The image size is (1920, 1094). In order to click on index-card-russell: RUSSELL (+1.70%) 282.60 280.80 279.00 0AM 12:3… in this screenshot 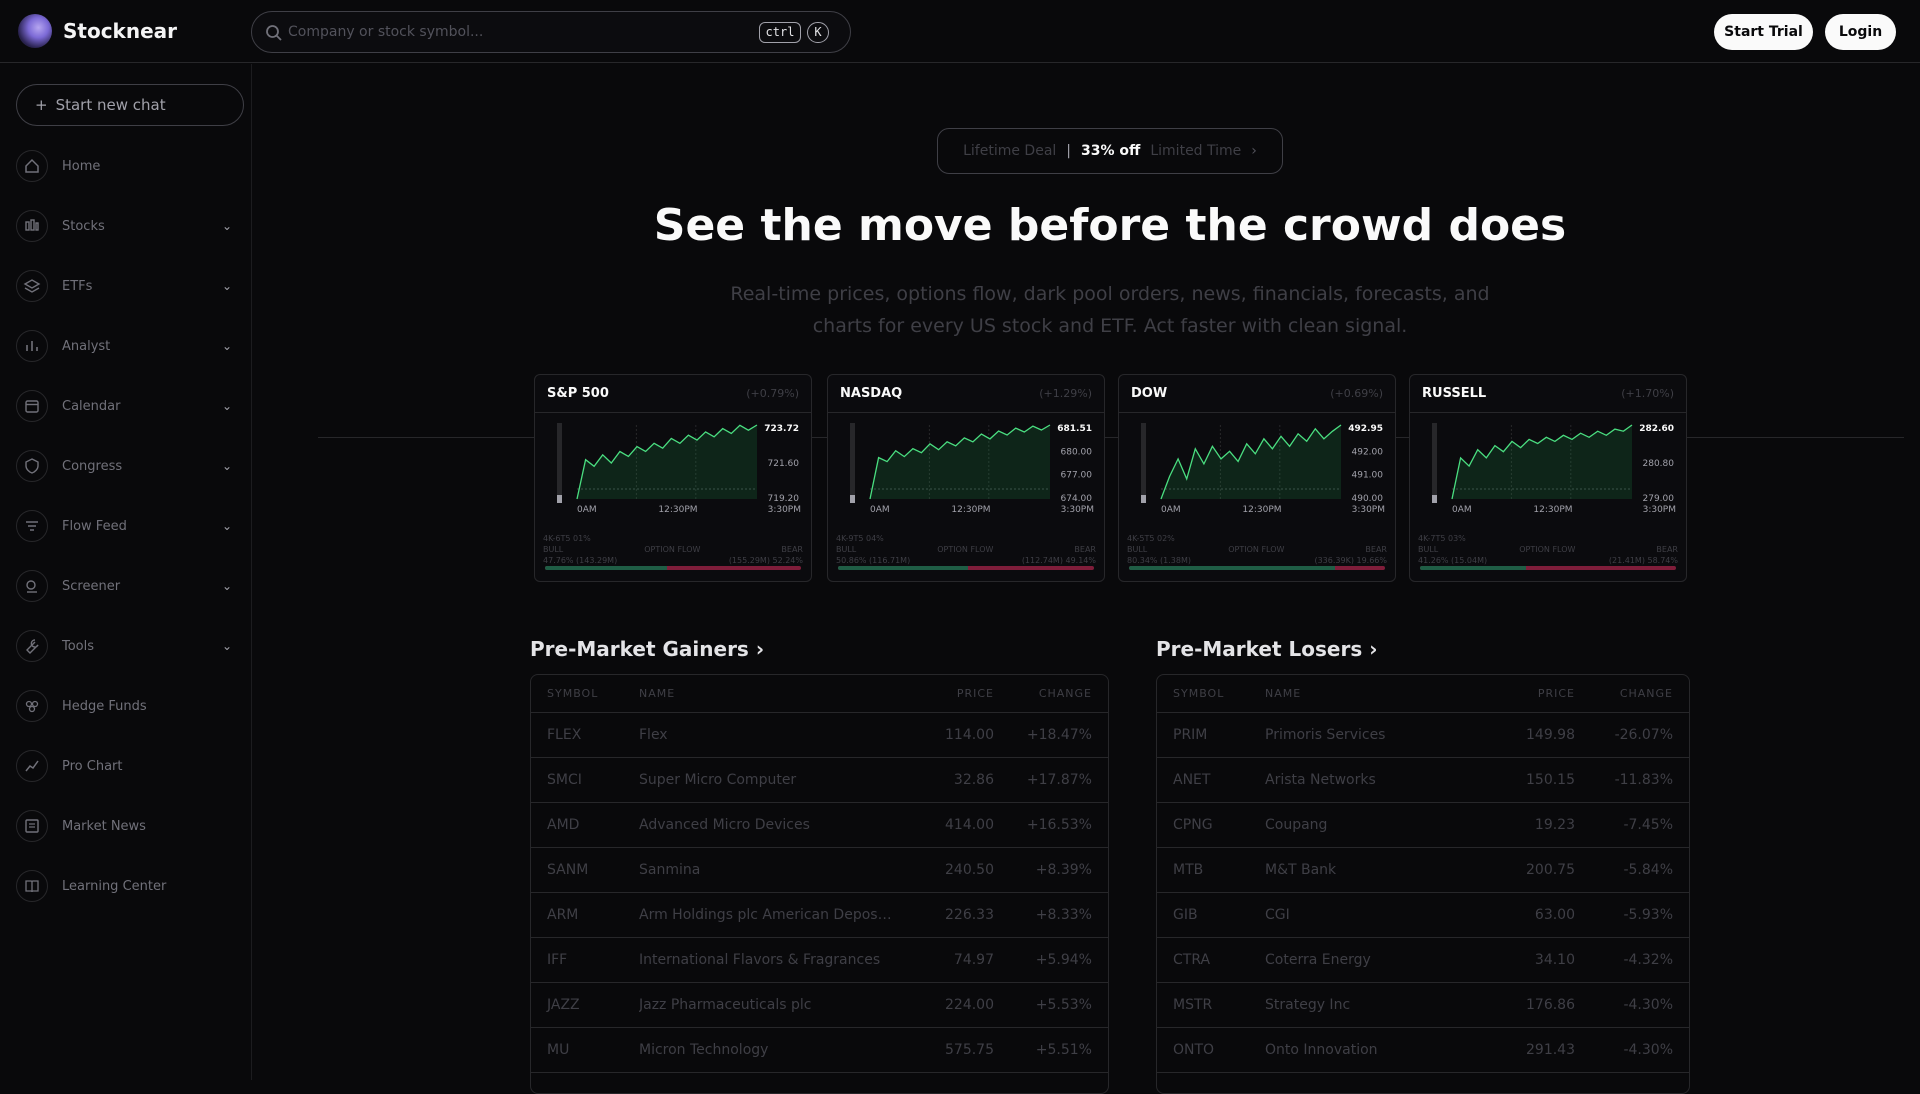, I will do `click(1548, 478)`.